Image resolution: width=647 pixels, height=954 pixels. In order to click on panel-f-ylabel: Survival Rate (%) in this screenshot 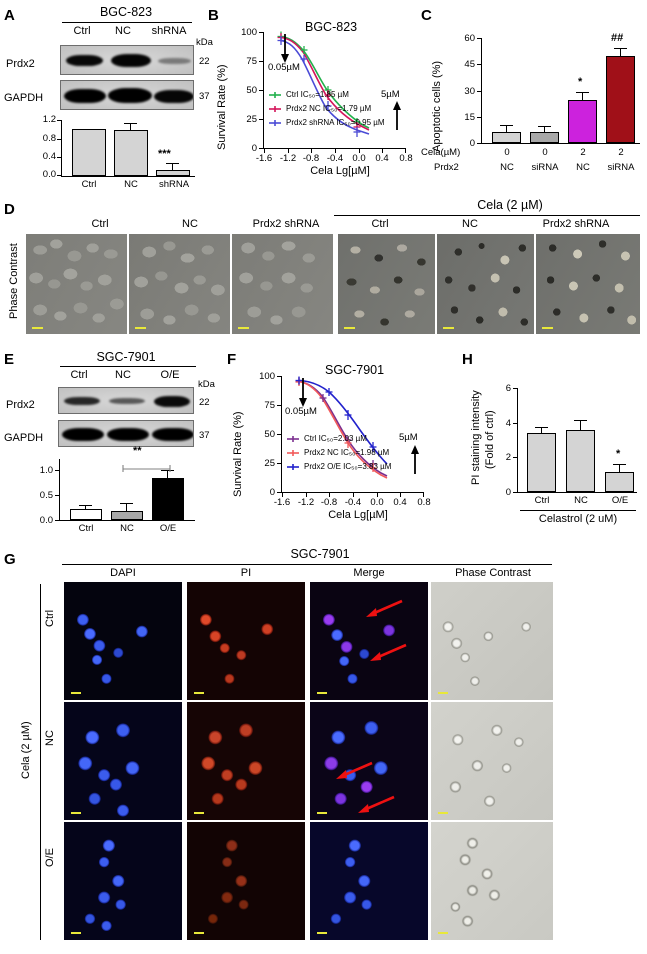, I will do `click(238, 454)`.